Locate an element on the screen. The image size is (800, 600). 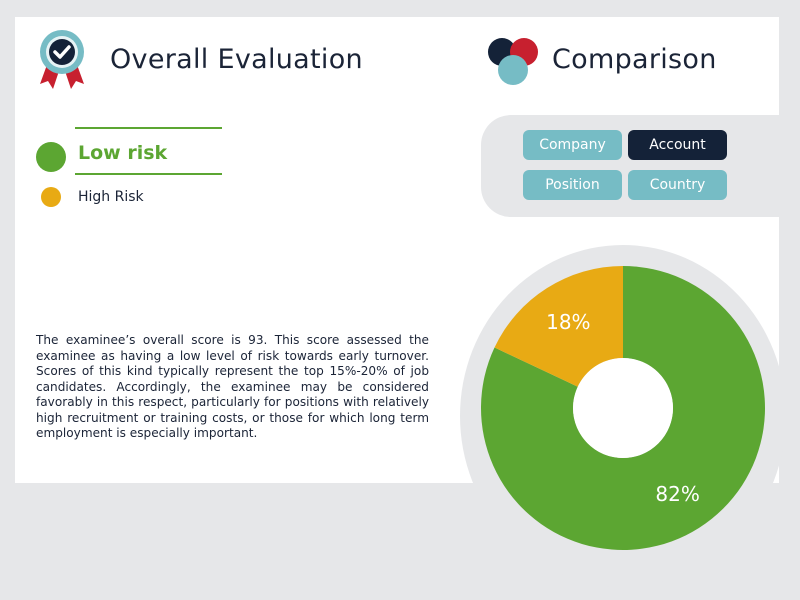
low-risk-label: Low risk is located at coordinates (123, 153).